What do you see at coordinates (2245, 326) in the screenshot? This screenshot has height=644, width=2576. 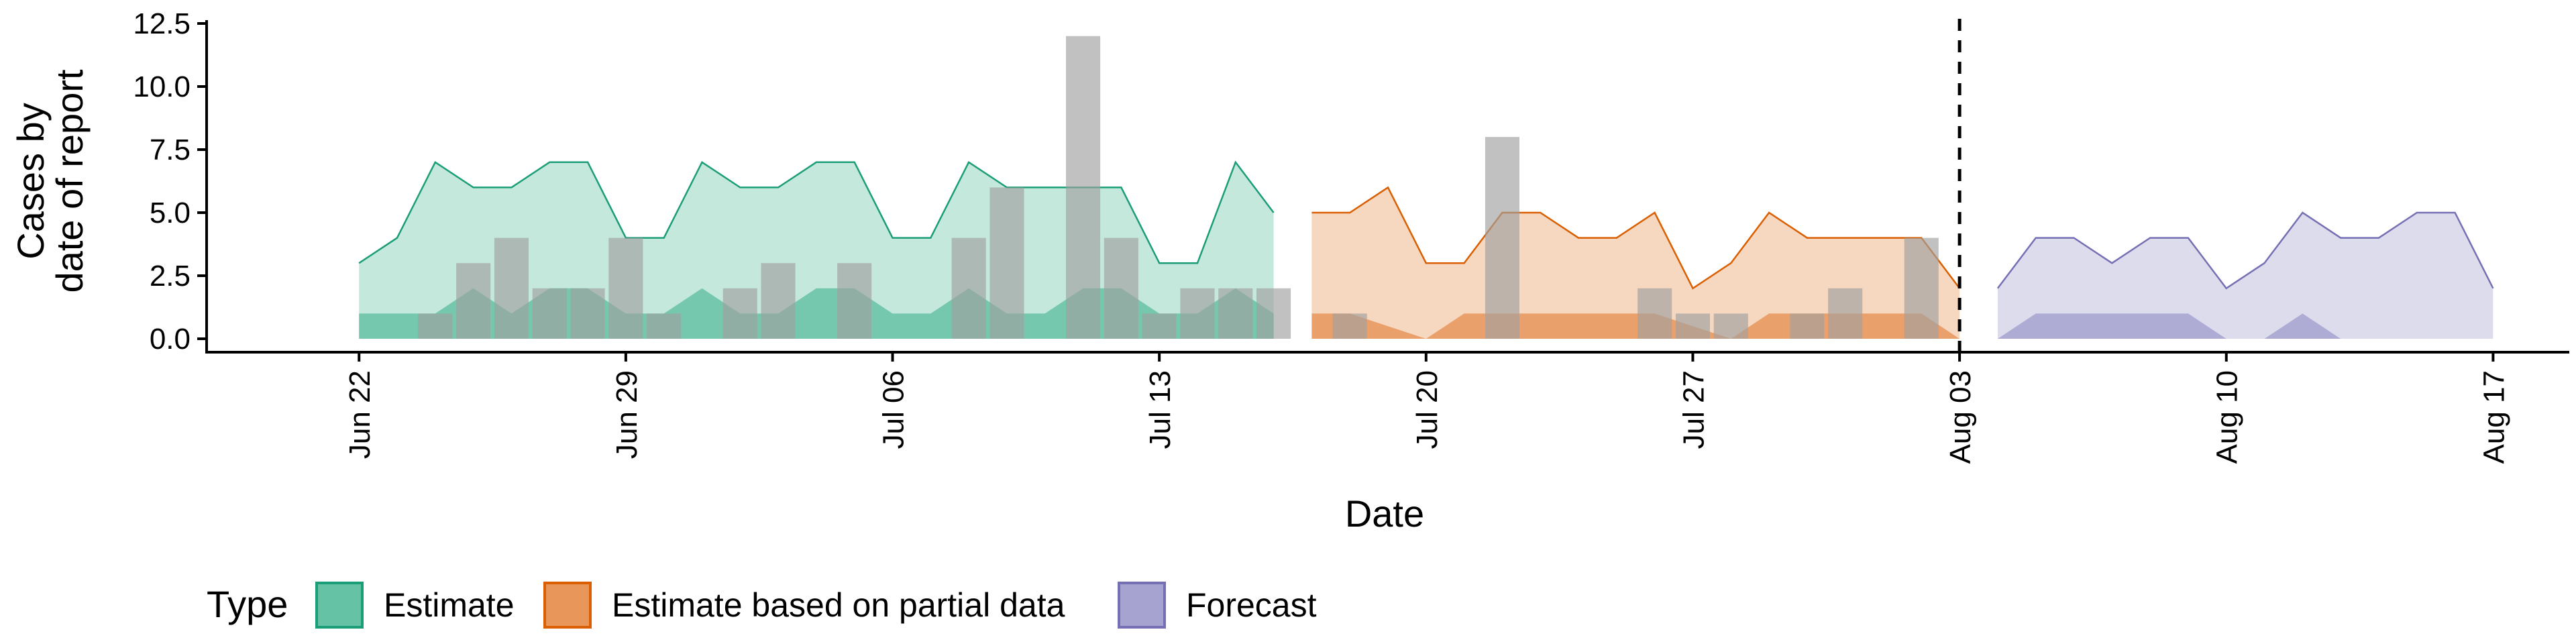 I see `band-inner-forecast` at bounding box center [2245, 326].